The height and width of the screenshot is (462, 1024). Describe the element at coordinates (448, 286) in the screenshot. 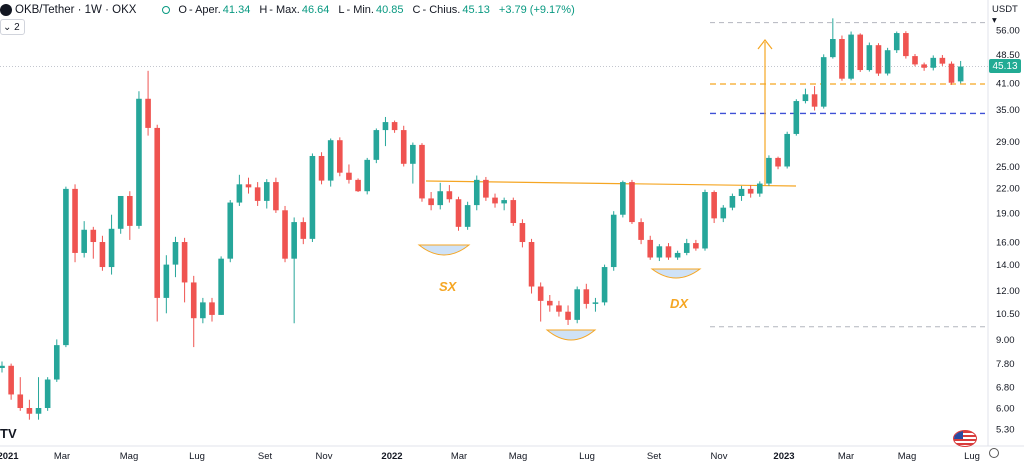

I see `left-shoulder-label: SX` at that location.